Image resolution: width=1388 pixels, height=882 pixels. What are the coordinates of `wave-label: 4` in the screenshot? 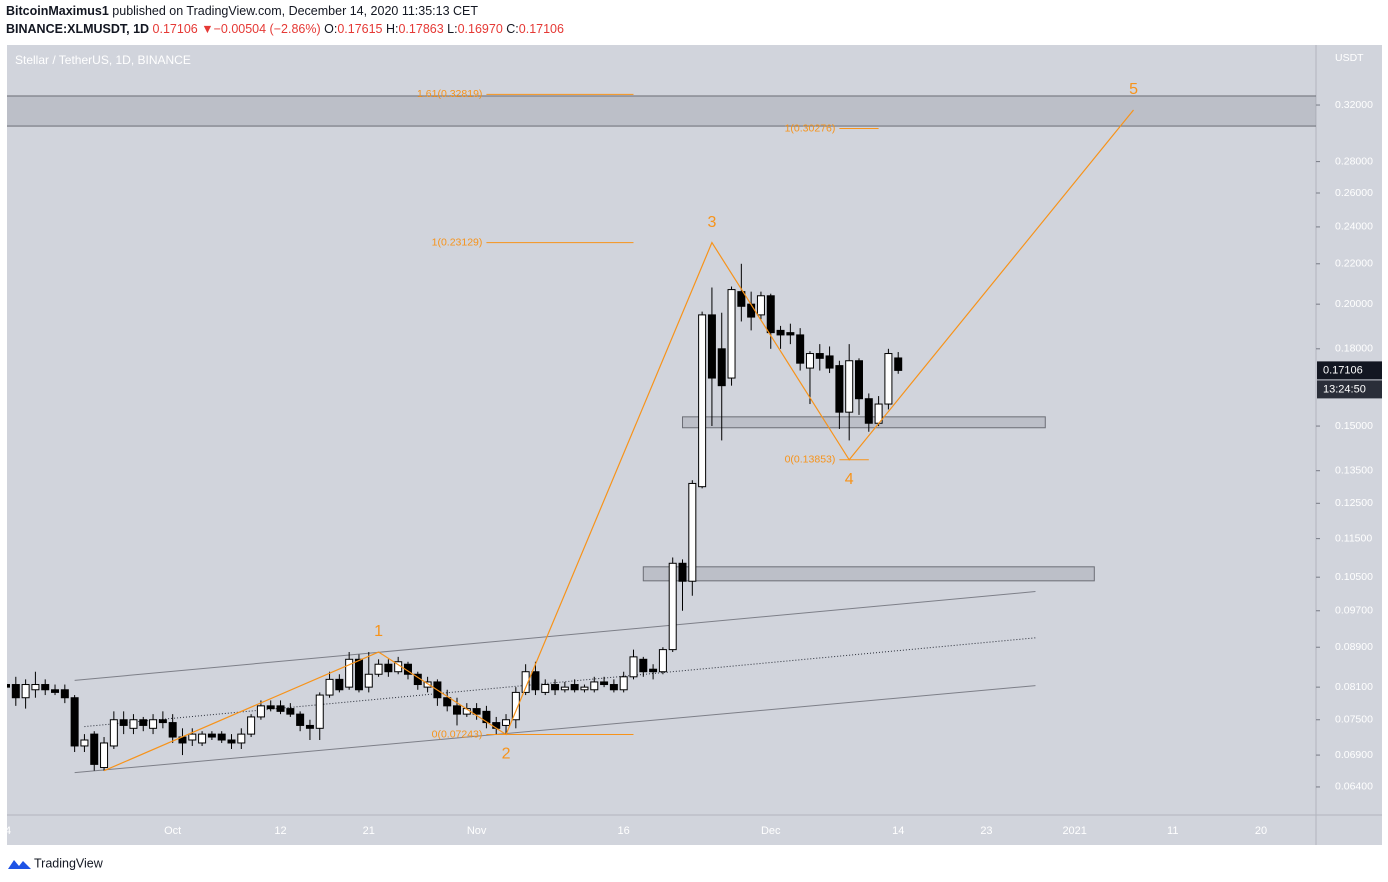 It's located at (849, 479).